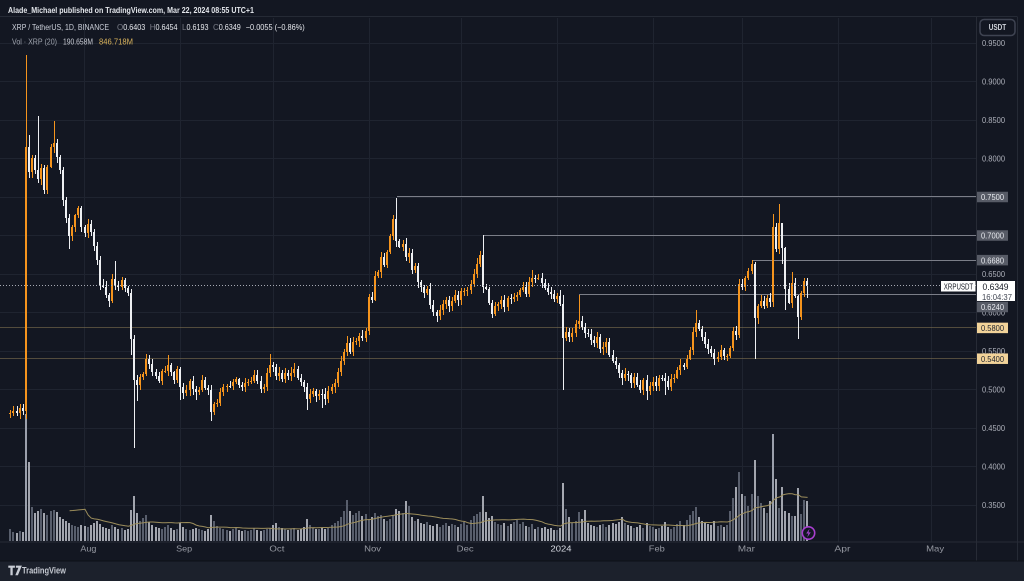  I want to click on svg-text: 0.5500, so click(993, 351).